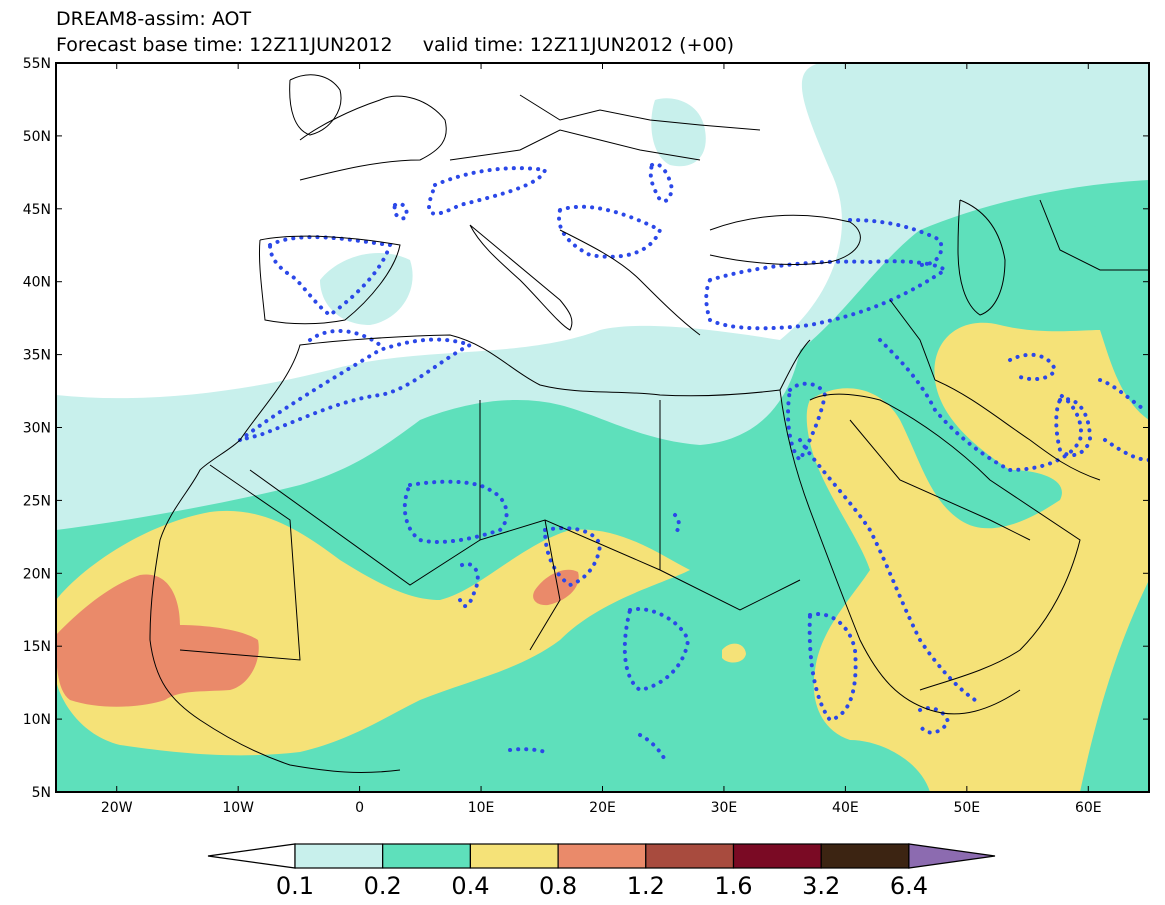  Describe the element at coordinates (240, 562) in the screenshot. I see `border-mauritania` at that location.